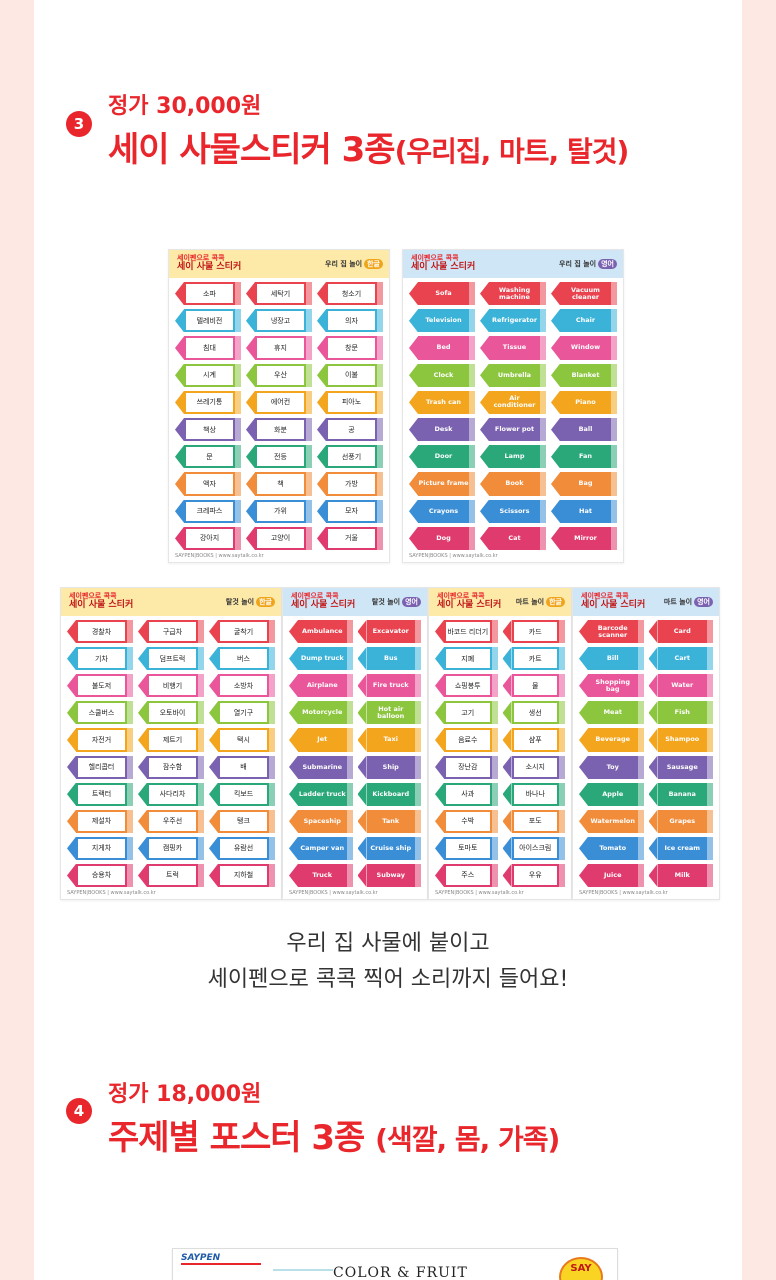 This screenshot has width=776, height=1280. I want to click on saypen-logo: SAY, so click(581, 1268).